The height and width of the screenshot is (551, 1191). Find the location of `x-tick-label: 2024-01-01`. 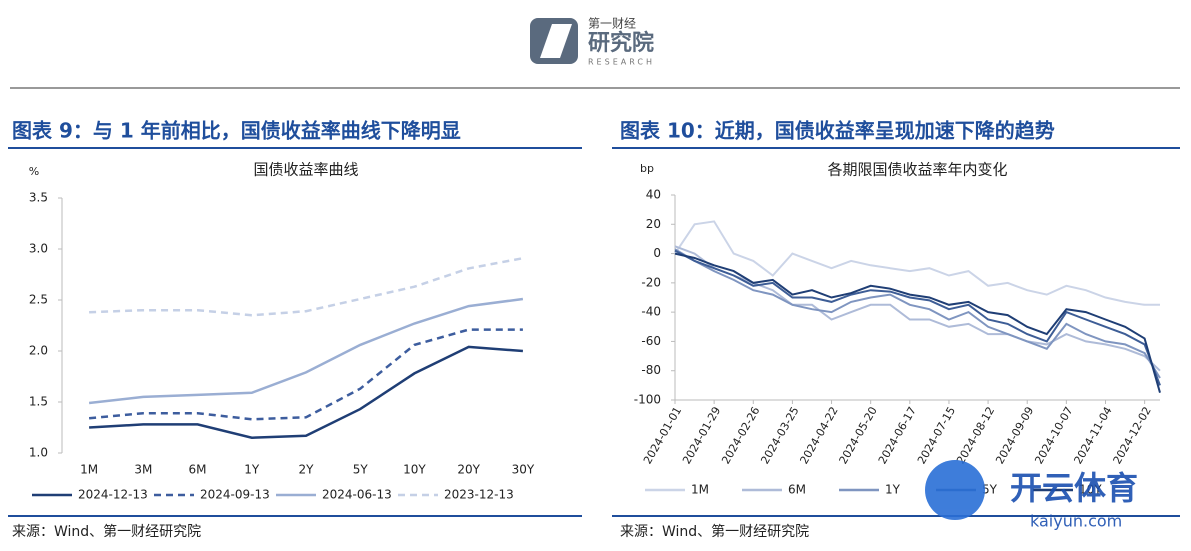

x-tick-label: 2024-01-01 is located at coordinates (662, 436).